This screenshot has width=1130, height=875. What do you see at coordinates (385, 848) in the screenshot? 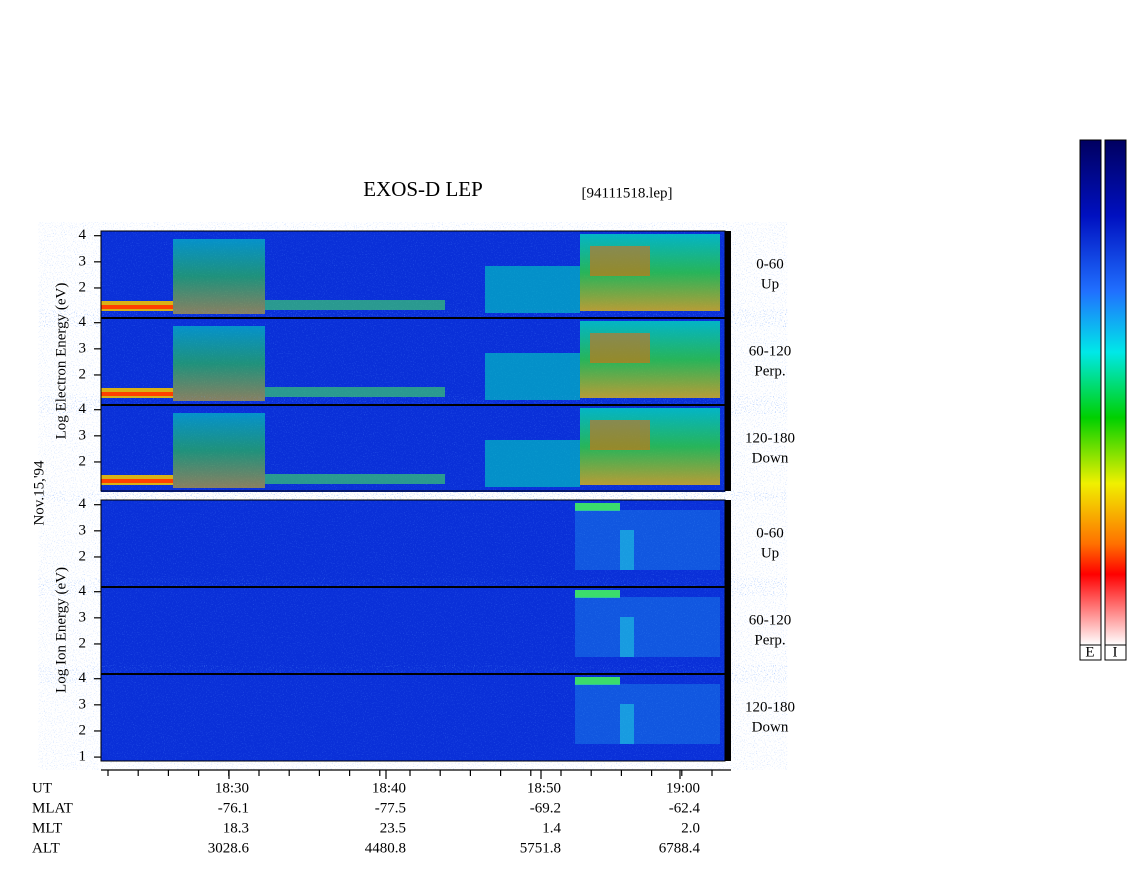
I see `row-value: 4480.8` at bounding box center [385, 848].